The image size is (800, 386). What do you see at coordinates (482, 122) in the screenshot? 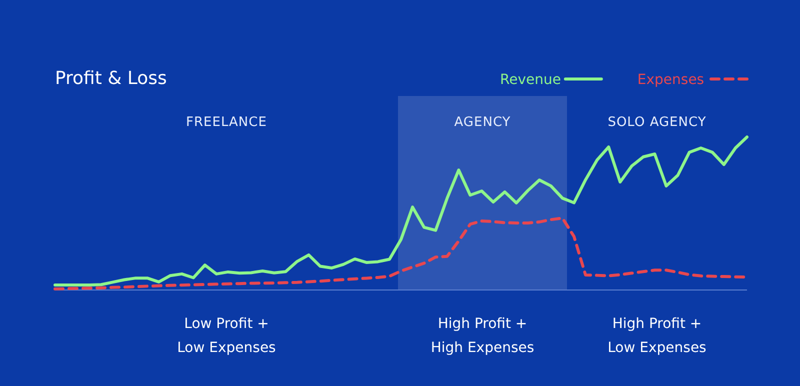
I see `text: AGENCY` at bounding box center [482, 122].